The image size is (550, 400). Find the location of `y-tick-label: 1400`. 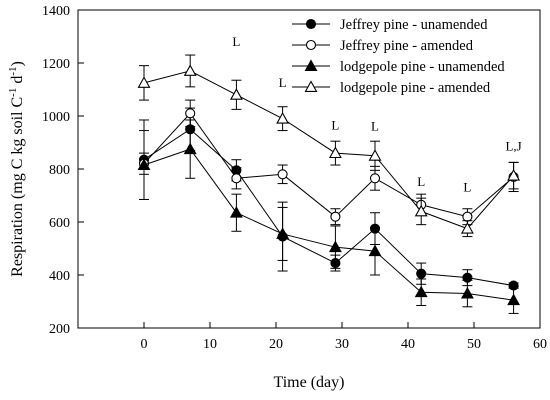

y-tick-label: 1400 is located at coordinates (56, 11).